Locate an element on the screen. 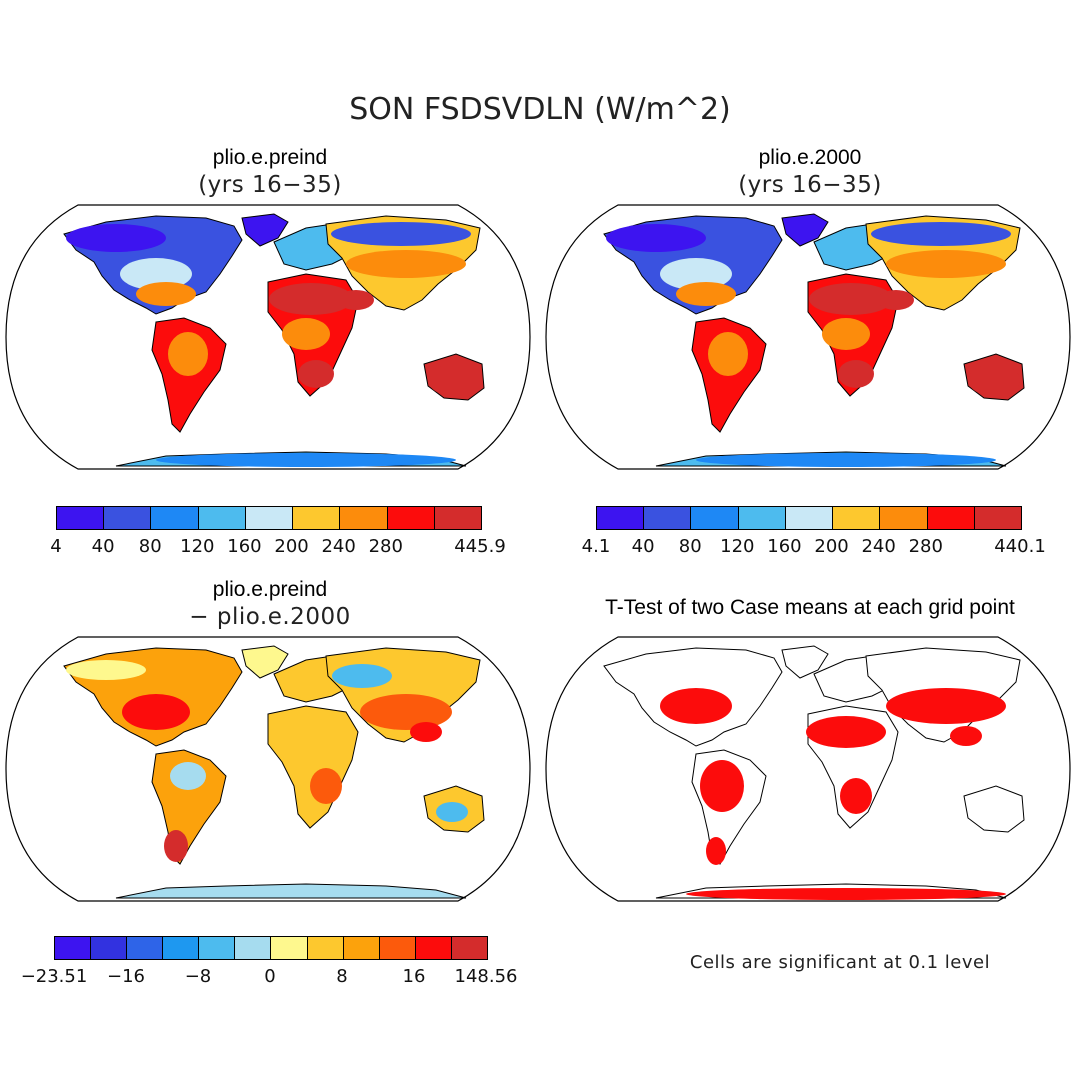 The width and height of the screenshot is (1080, 1080). colorbar-tick-label: 445.9 is located at coordinates (480, 546).